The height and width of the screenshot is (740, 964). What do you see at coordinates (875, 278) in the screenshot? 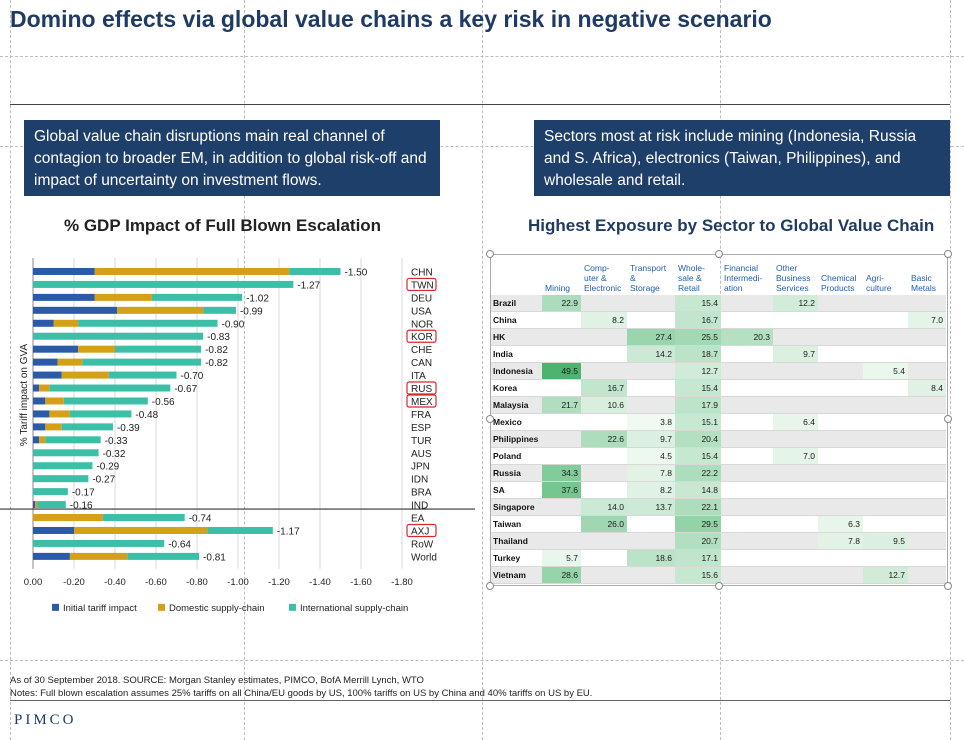
I see `column-header-line: Agri-` at bounding box center [875, 278].